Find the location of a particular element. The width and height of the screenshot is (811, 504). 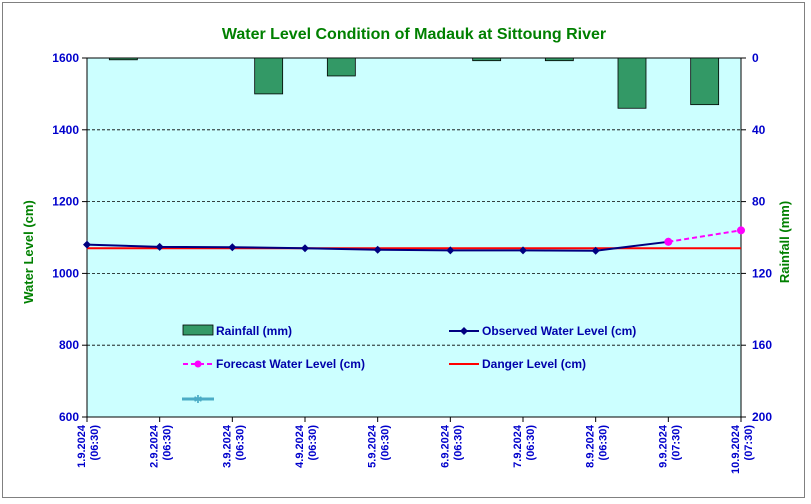

x-tick-label: 4.9.2024(06:30) is located at coordinates (306, 446).